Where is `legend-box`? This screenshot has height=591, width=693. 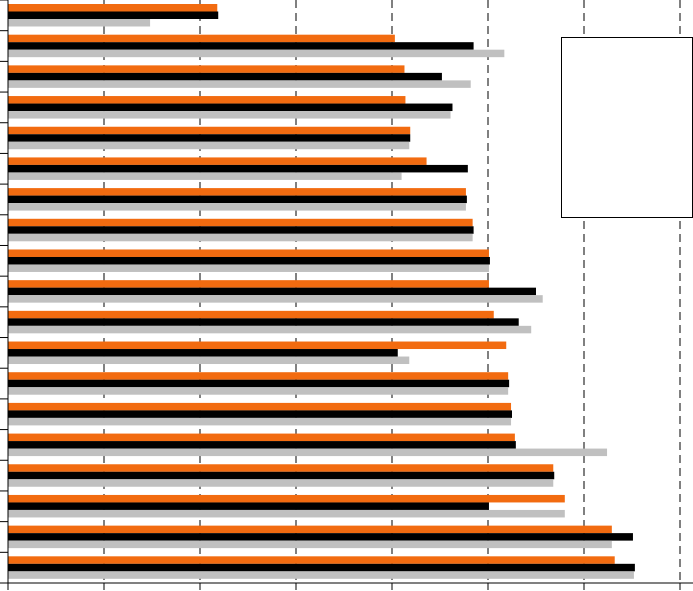
legend-box is located at coordinates (627, 127).